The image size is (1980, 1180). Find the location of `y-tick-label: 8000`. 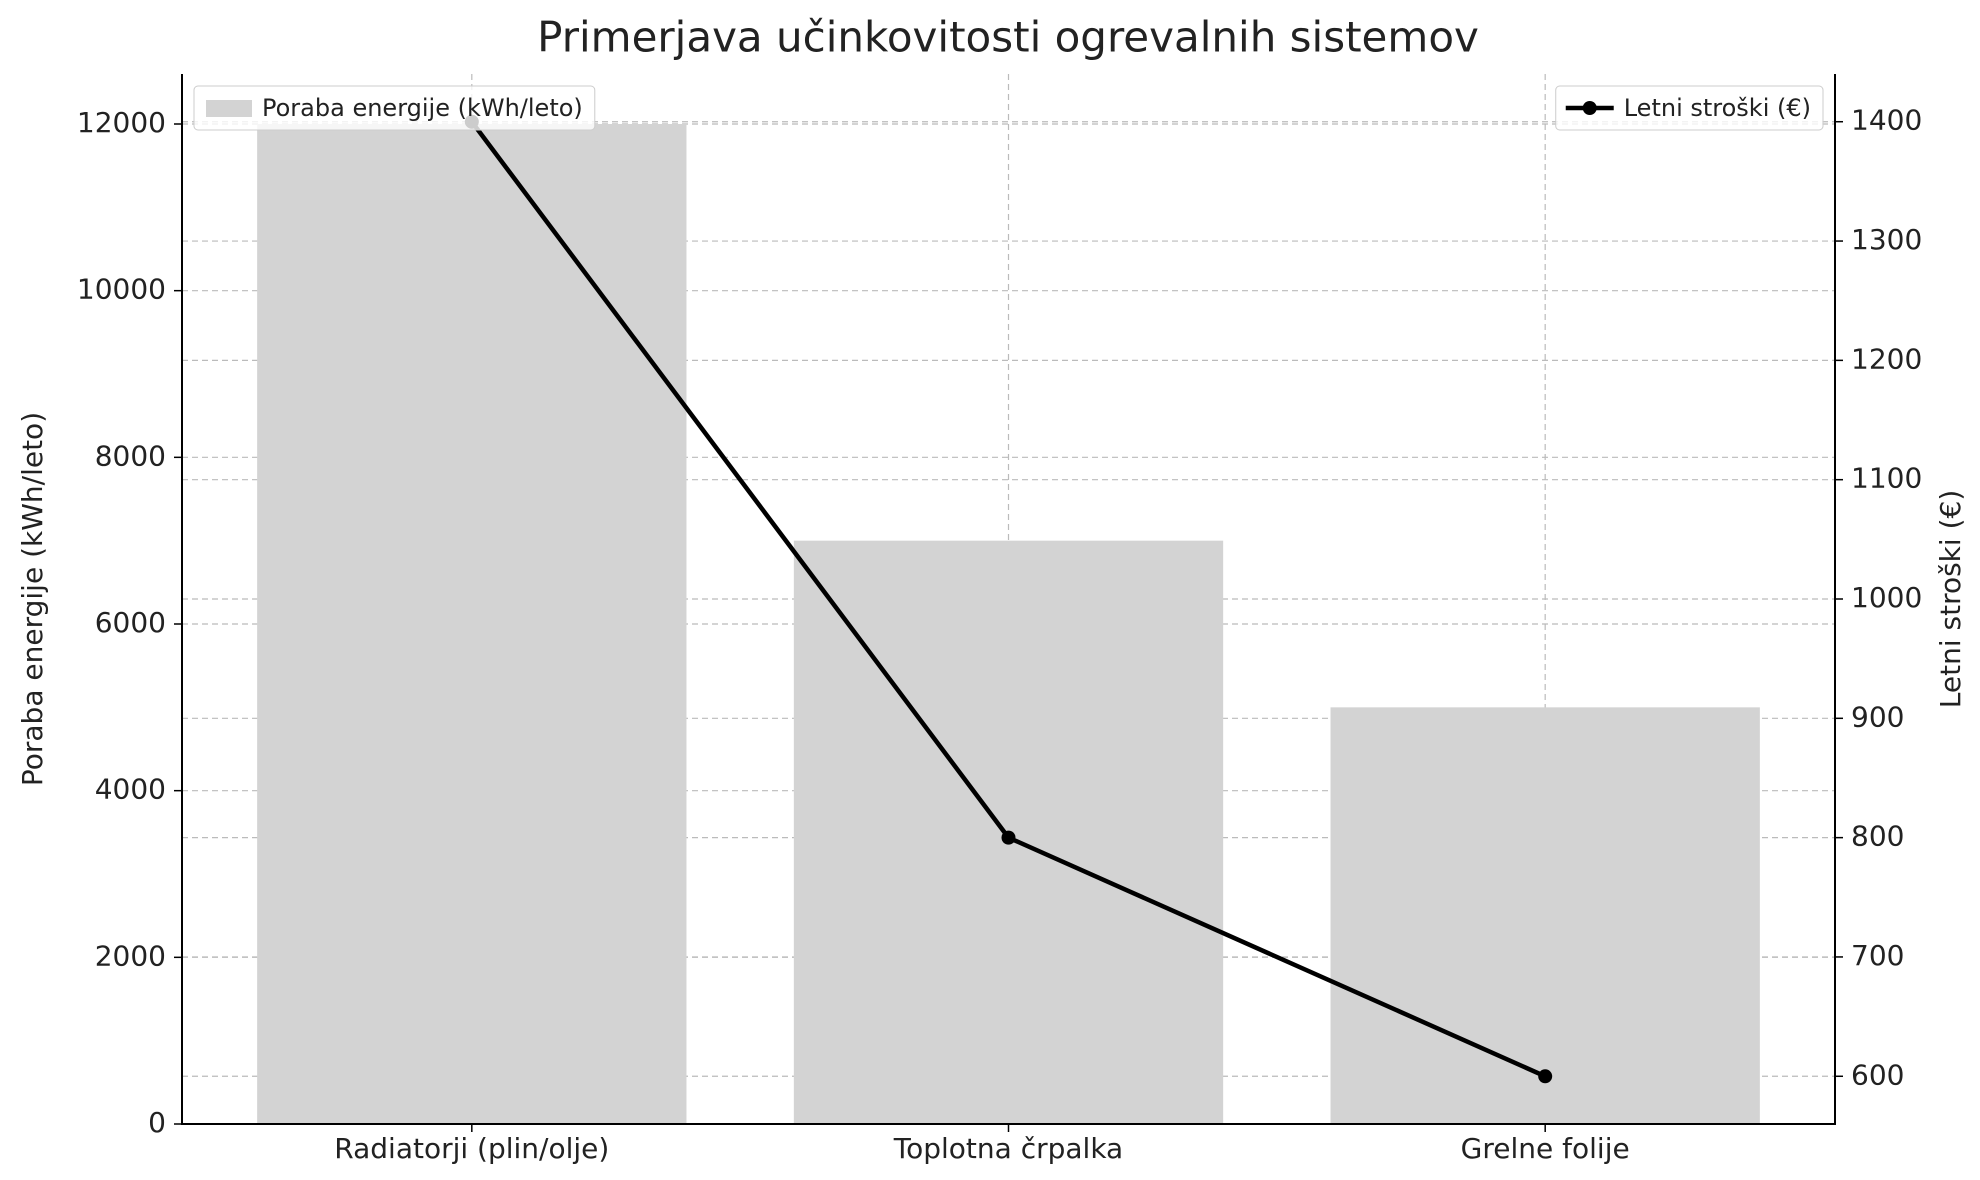

y-tick-label: 8000 is located at coordinates (130, 455).